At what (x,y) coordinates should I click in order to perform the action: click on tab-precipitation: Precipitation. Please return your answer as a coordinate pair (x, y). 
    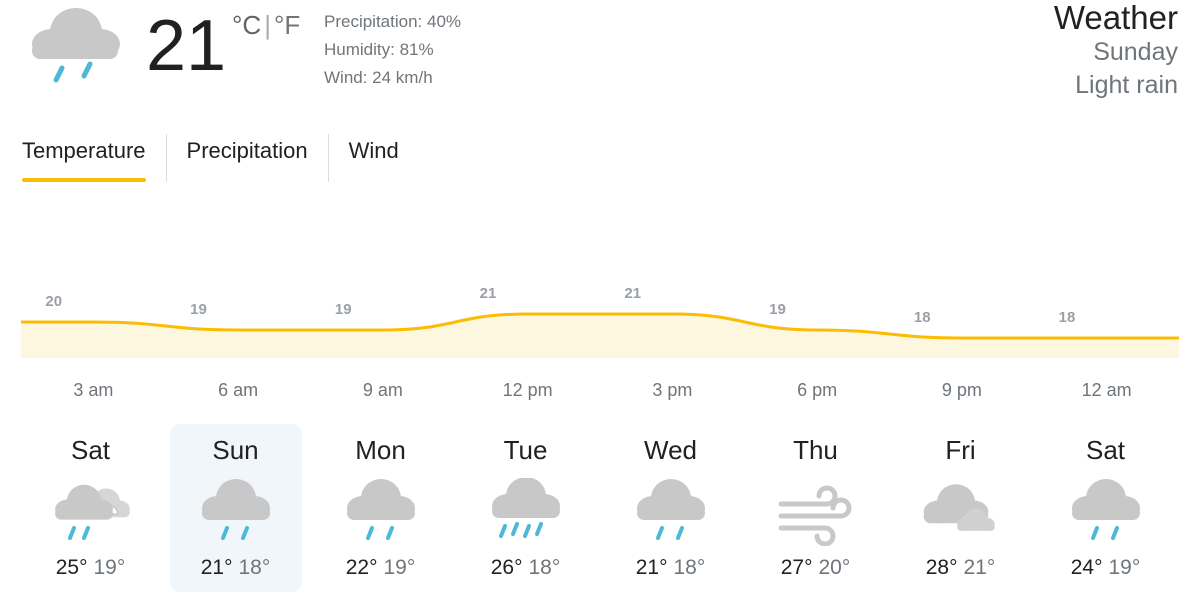
    Looking at the image, I should click on (246, 158).